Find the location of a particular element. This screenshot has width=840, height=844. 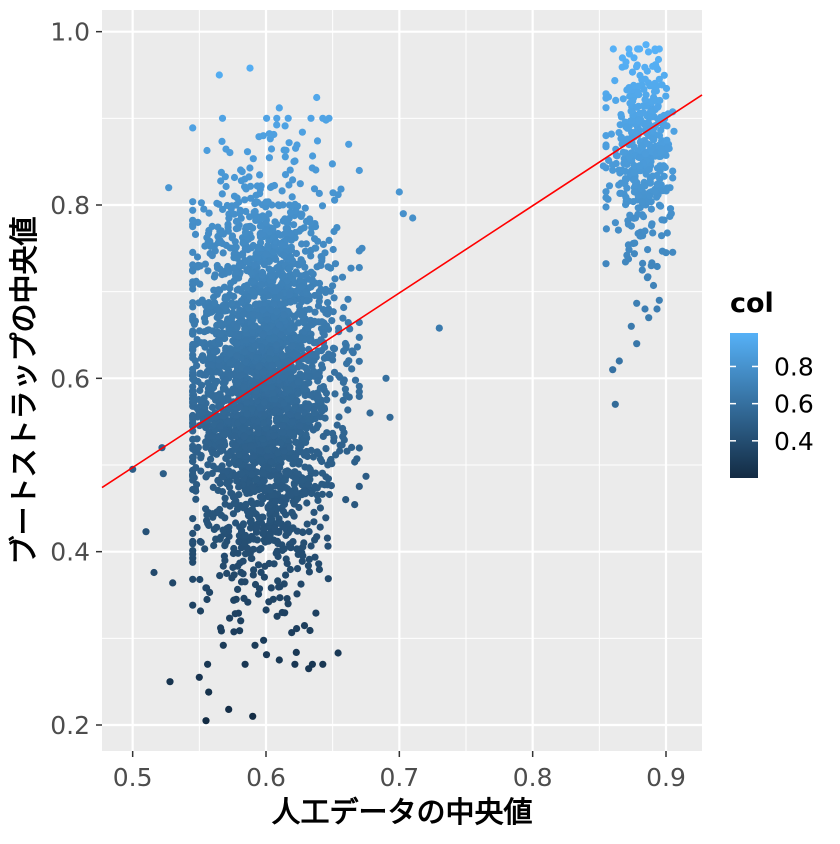

x-tick-label: 0.6 is located at coordinates (266, 777).